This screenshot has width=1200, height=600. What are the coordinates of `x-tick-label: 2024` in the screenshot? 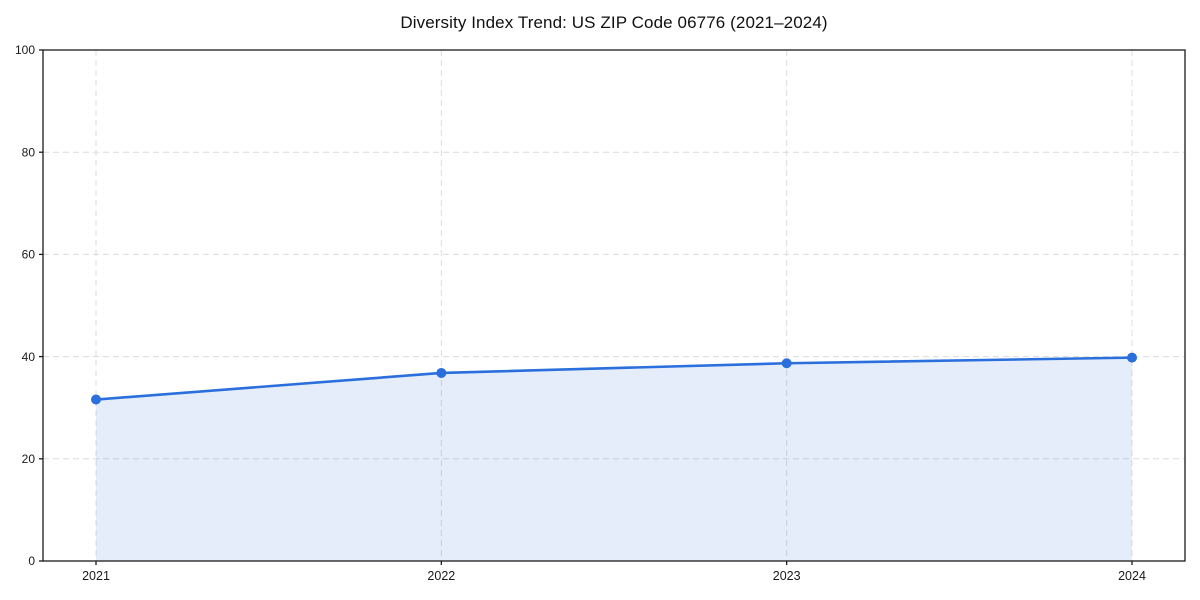 It's located at (1132, 576).